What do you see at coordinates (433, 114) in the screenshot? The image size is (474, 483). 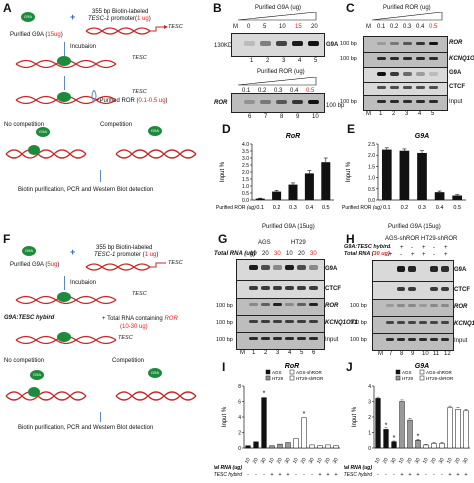 I see `lane-number: 5` at bounding box center [433, 114].